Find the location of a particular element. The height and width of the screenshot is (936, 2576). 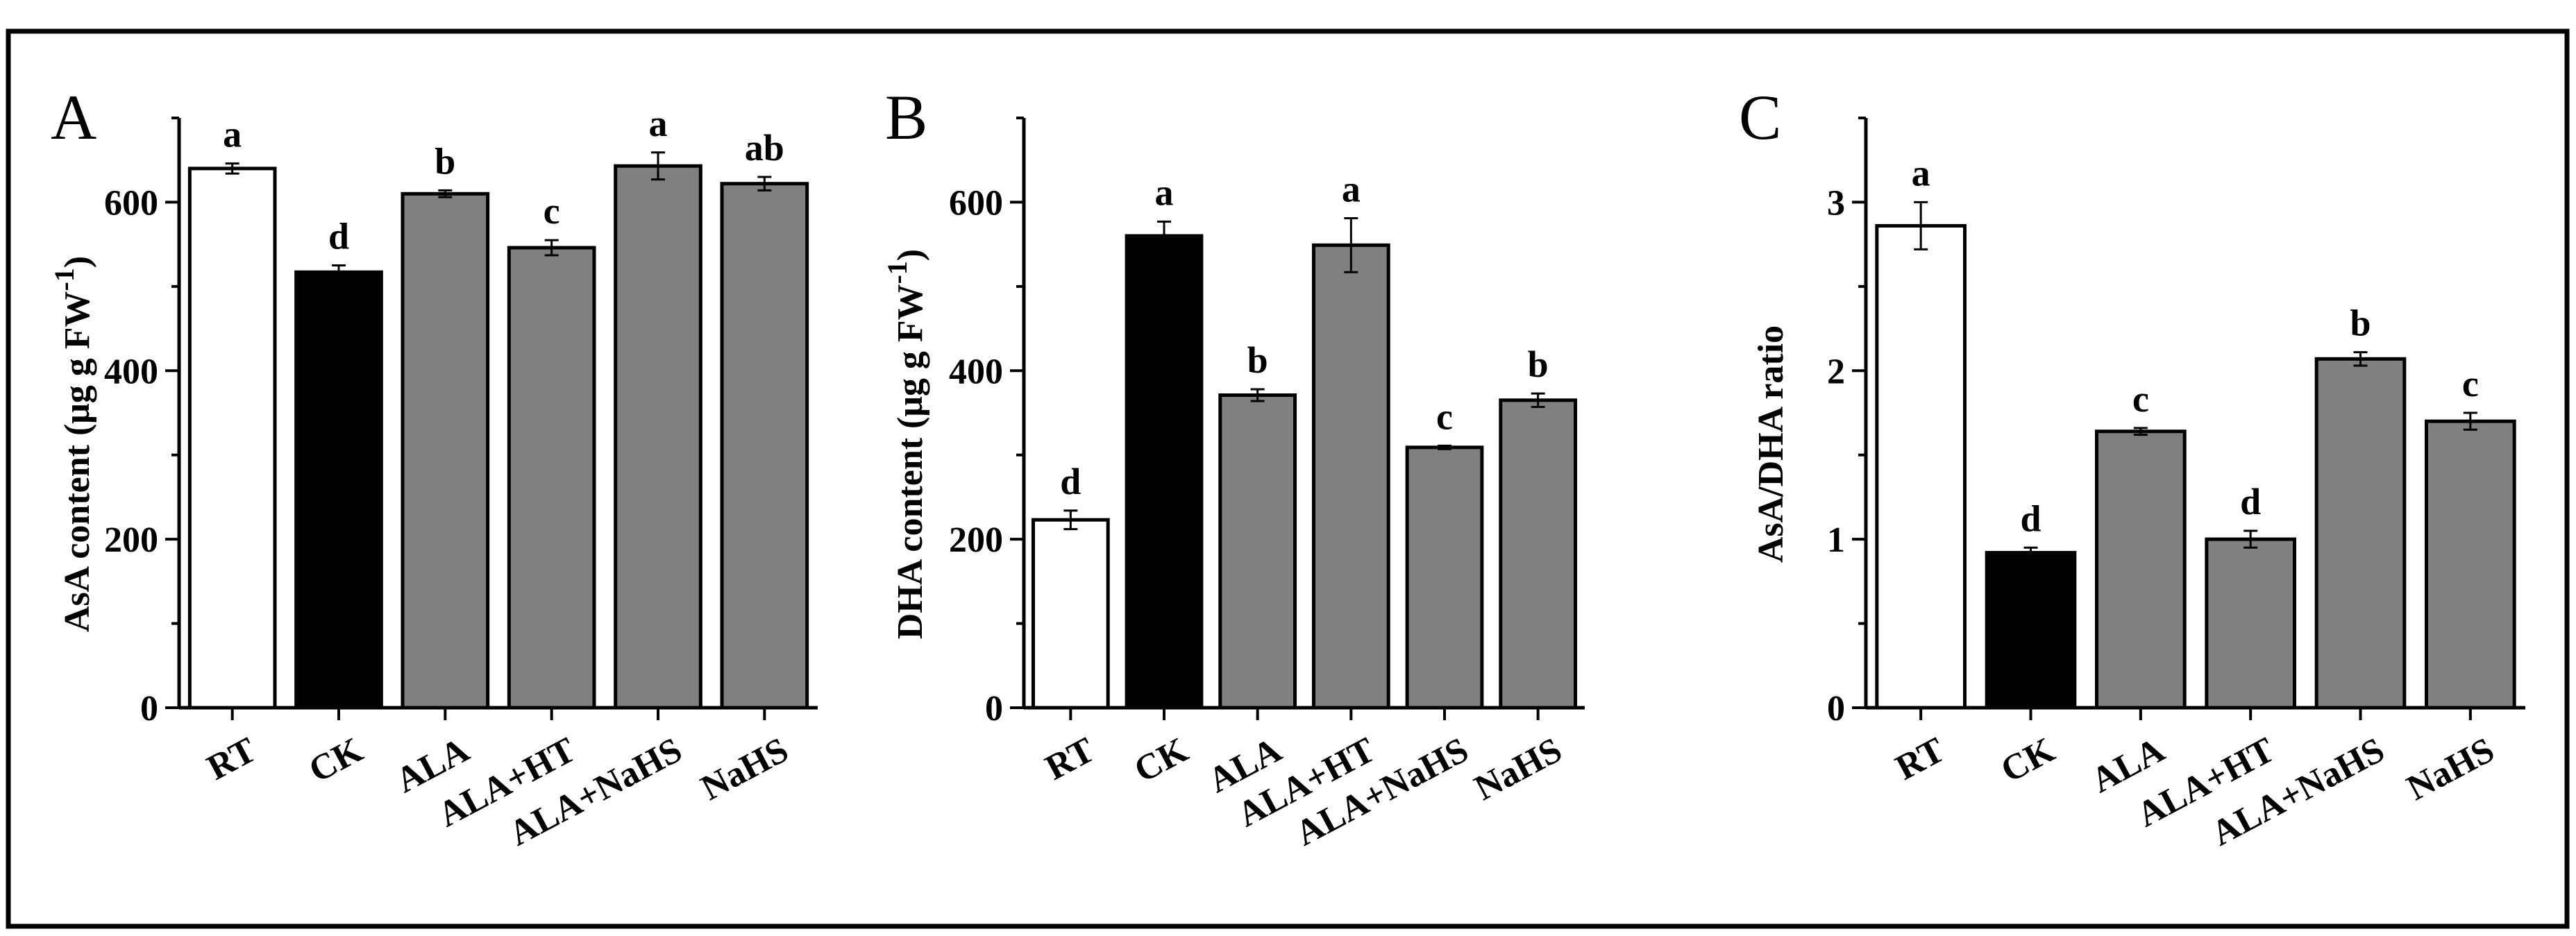

y-tick-label-c: 2 is located at coordinates (1836, 371).